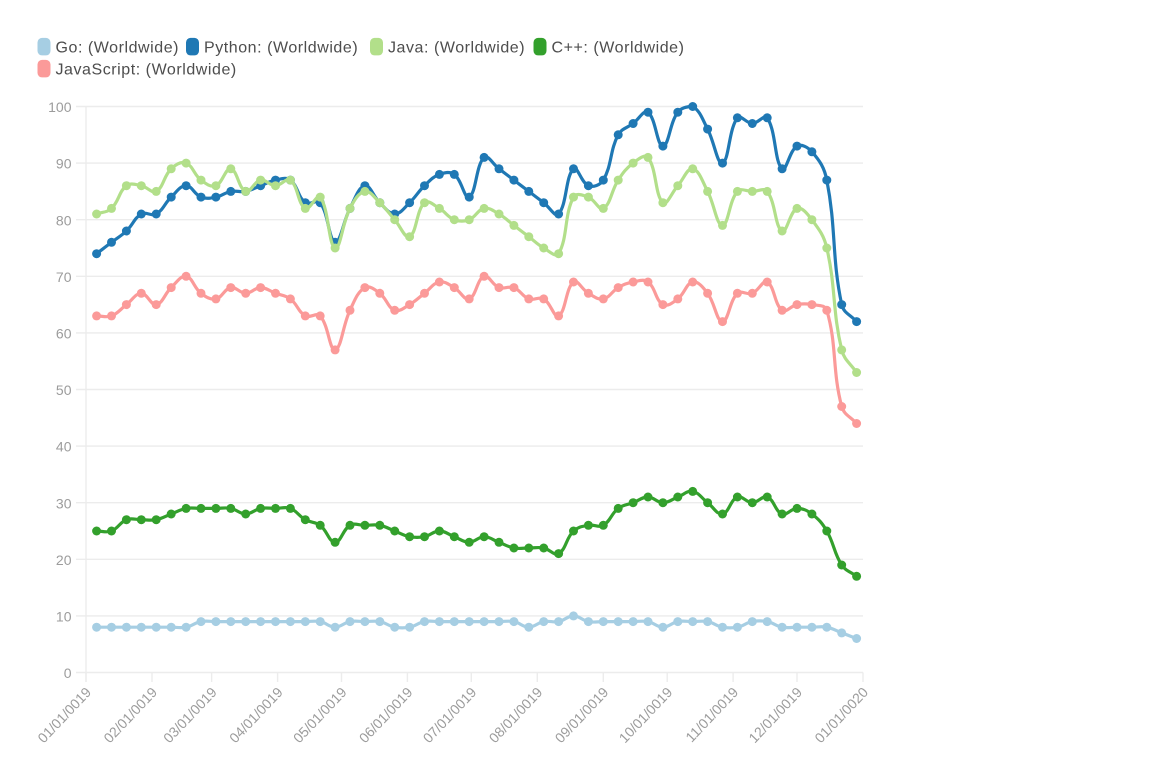 The image size is (1153, 773). Describe the element at coordinates (64, 503) in the screenshot. I see `svg-text: 30` at that location.